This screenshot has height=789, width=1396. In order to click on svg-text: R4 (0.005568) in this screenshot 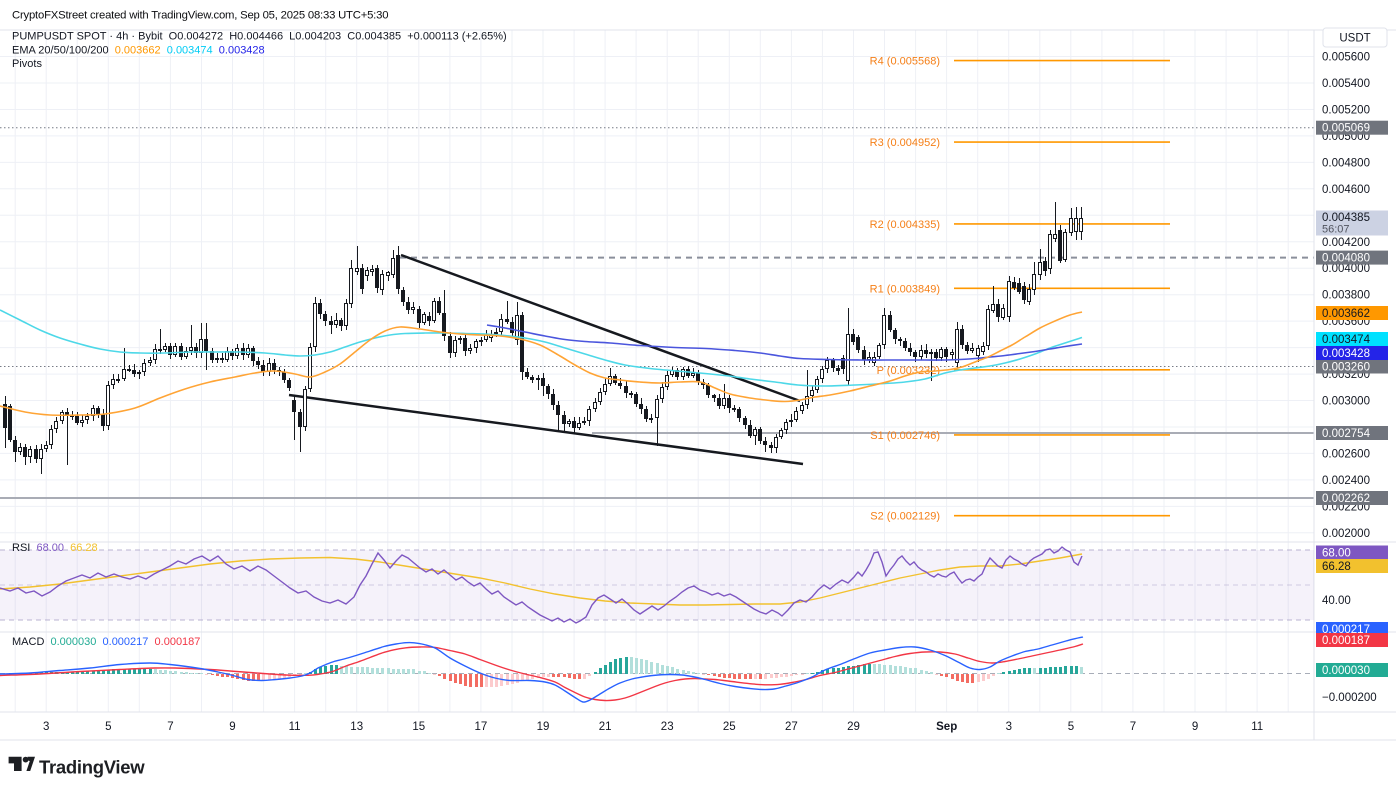, I will do `click(905, 62)`.